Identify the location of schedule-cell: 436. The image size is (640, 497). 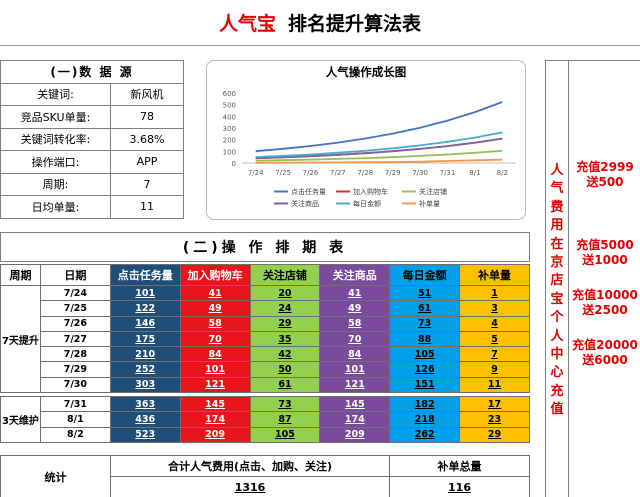
(145, 419).